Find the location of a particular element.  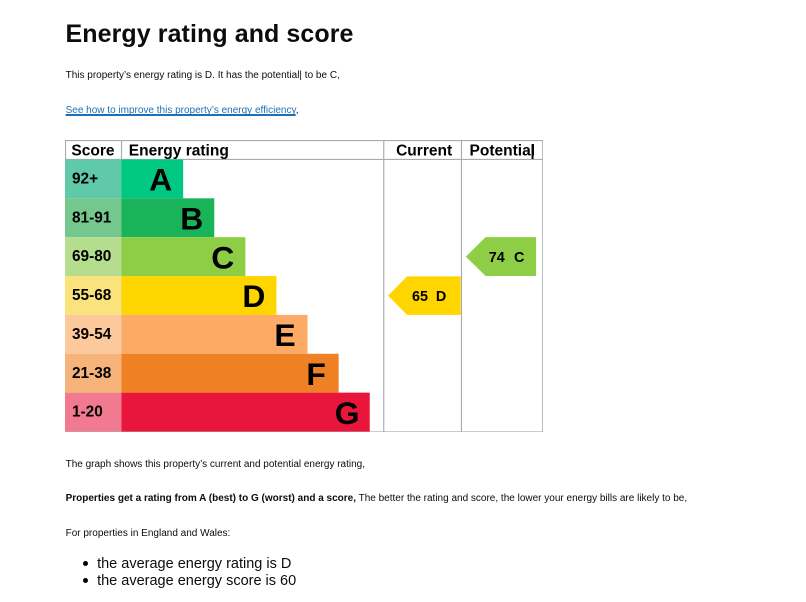

svg-text: Potential is located at coordinates (502, 151).